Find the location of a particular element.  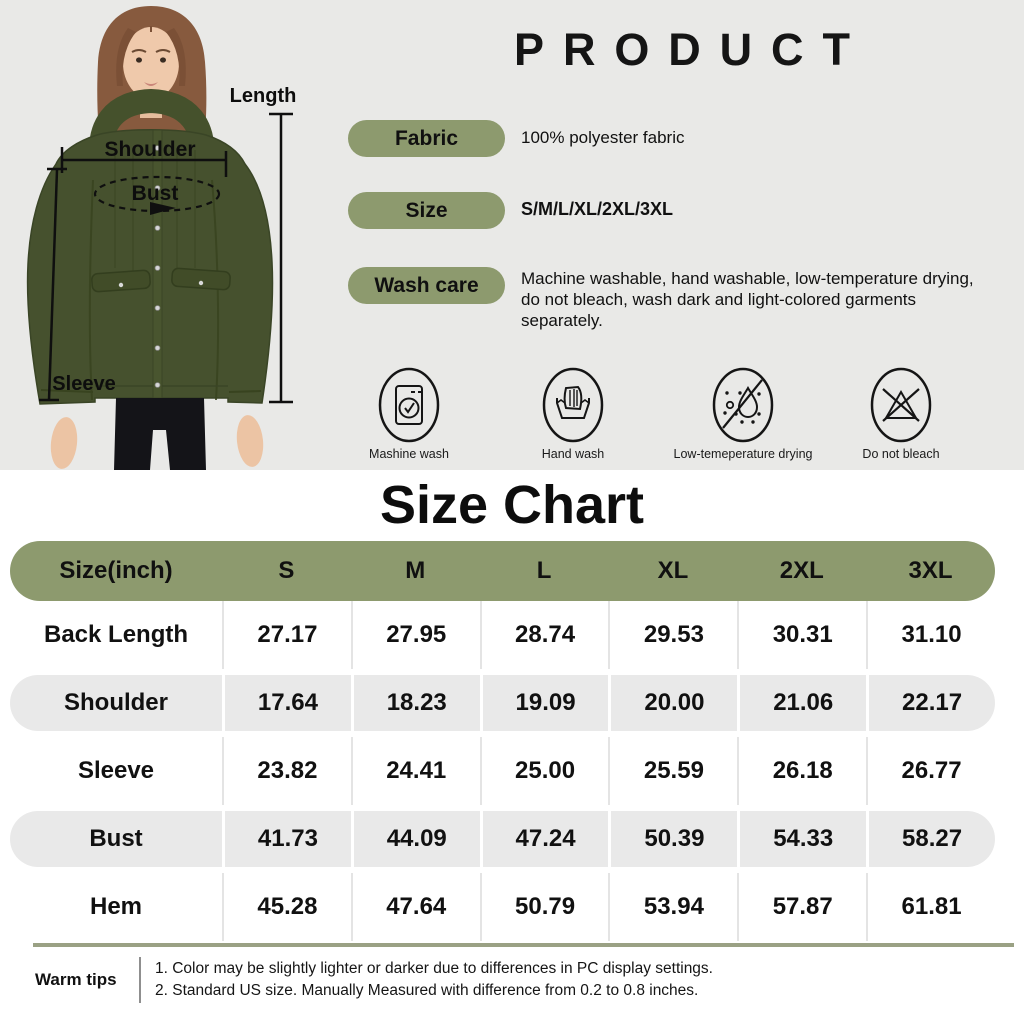

page-title: PRODUCT is located at coordinates (691, 49).